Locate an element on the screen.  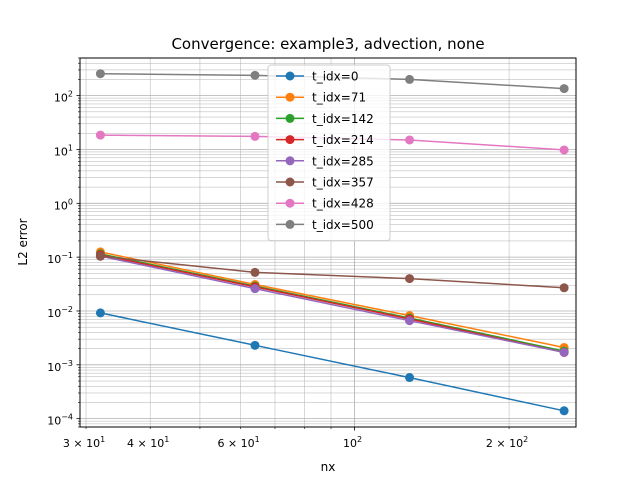
legend-entry-label: t_idx=0 is located at coordinates (335, 77).